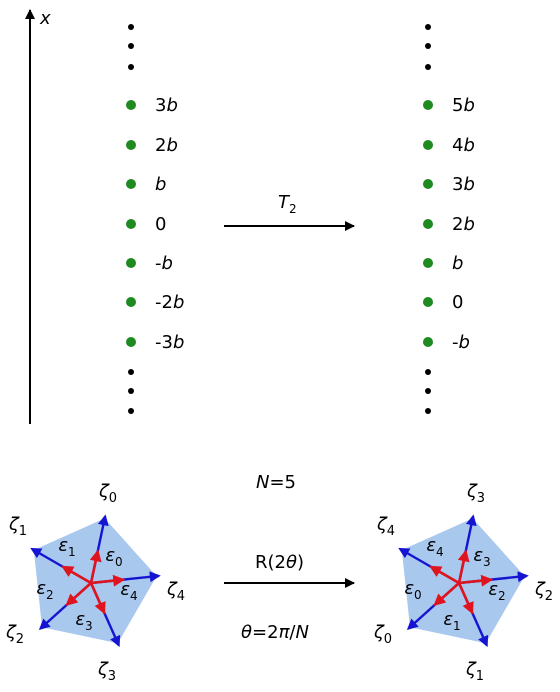 Image resolution: width=560 pixels, height=692 pixels. Describe the element at coordinates (276, 482) in the screenshot. I see `n-label: N=5` at that location.